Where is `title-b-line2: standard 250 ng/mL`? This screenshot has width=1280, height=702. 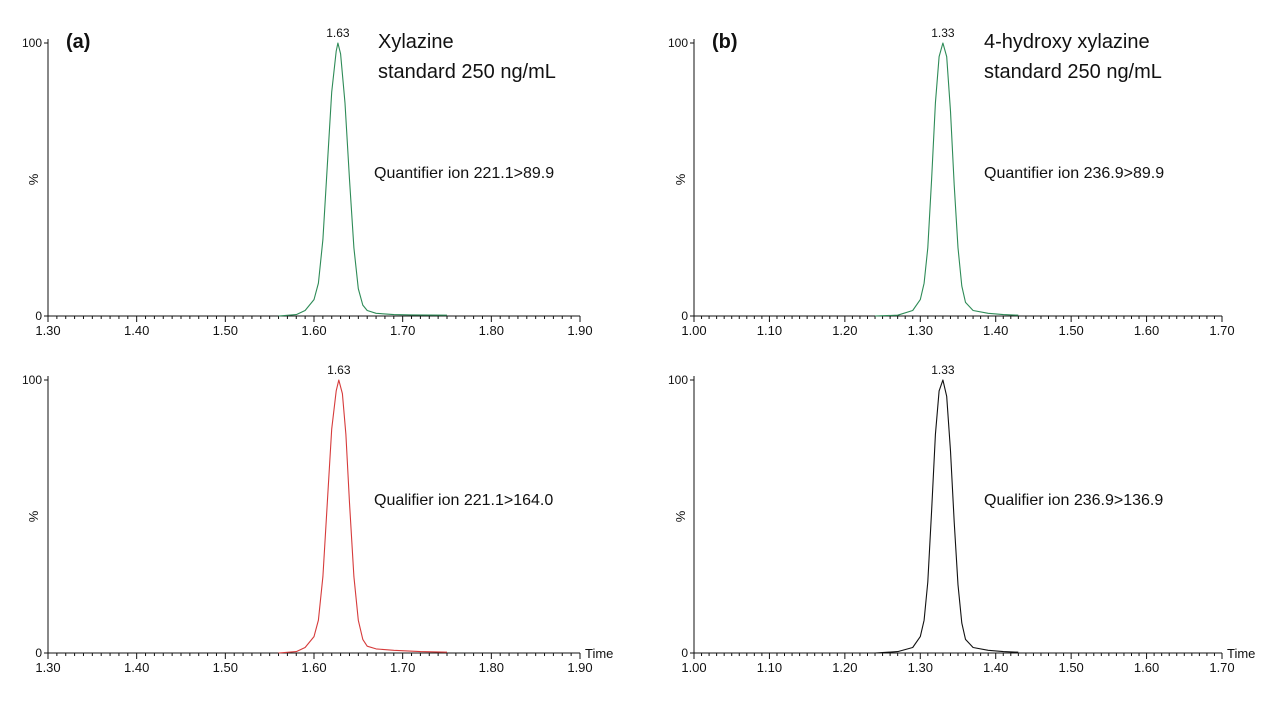
title-b-line2: standard 250 ng/mL is located at coordinates (1073, 72).